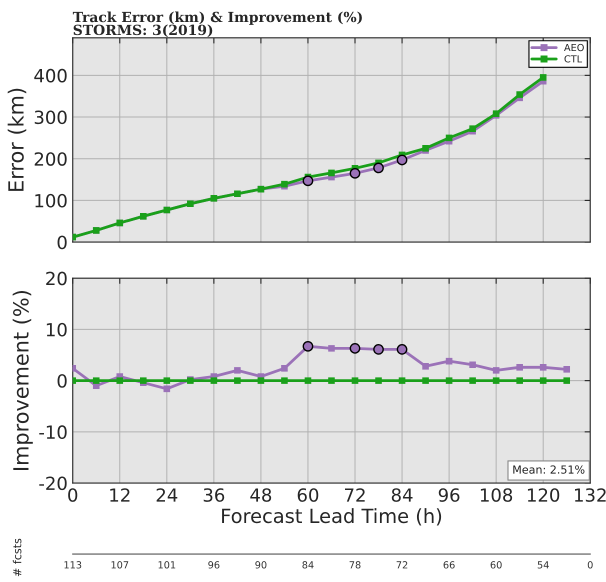  I want to click on y-axis-title: Error (km), so click(17, 139).